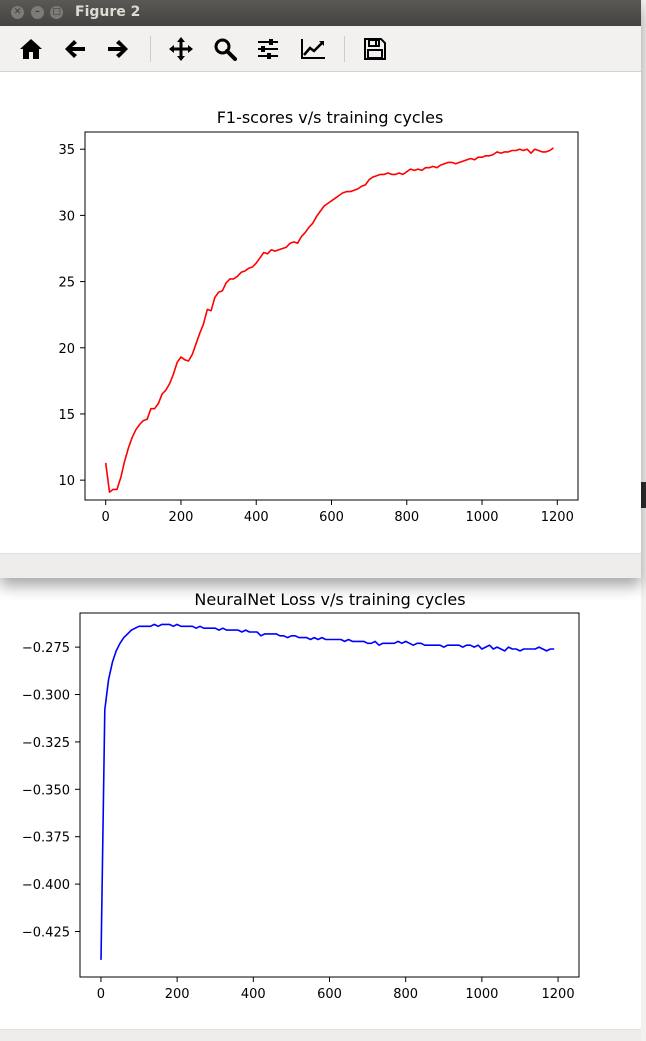  Describe the element at coordinates (181, 517) in the screenshot. I see `c1-x-tick-label: 200` at that location.